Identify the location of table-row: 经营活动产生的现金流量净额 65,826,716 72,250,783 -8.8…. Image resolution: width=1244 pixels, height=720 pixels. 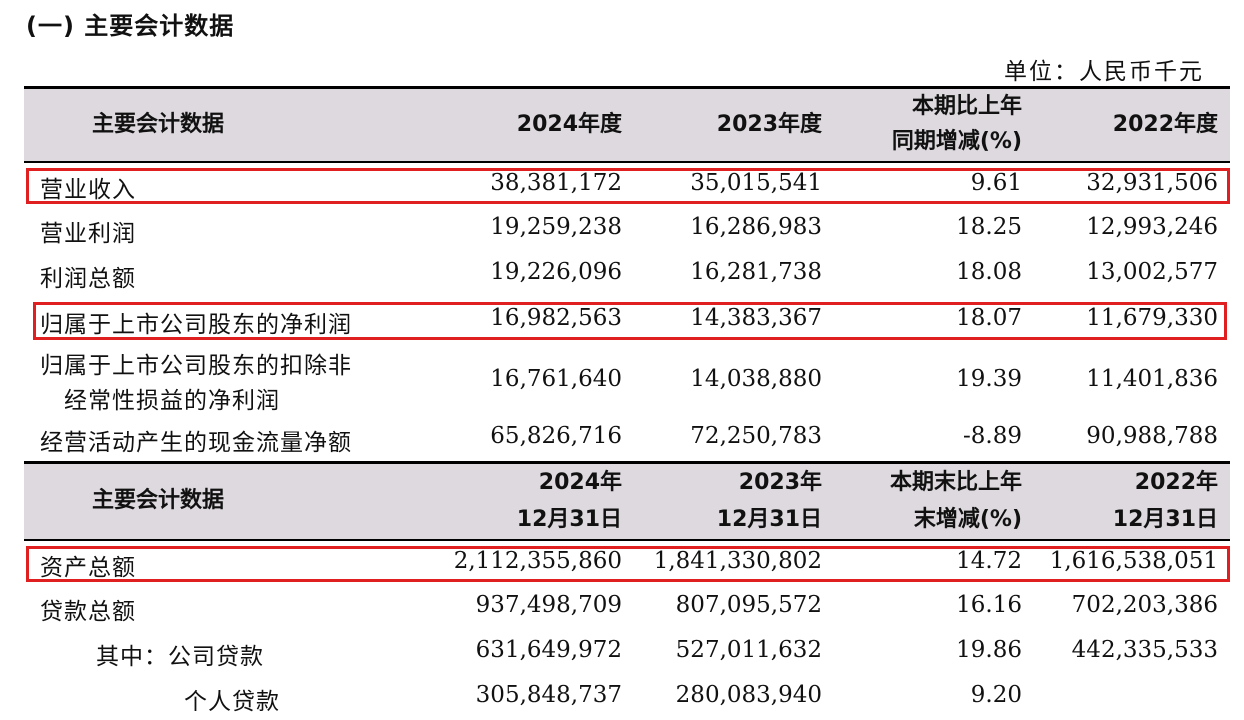
(627, 442).